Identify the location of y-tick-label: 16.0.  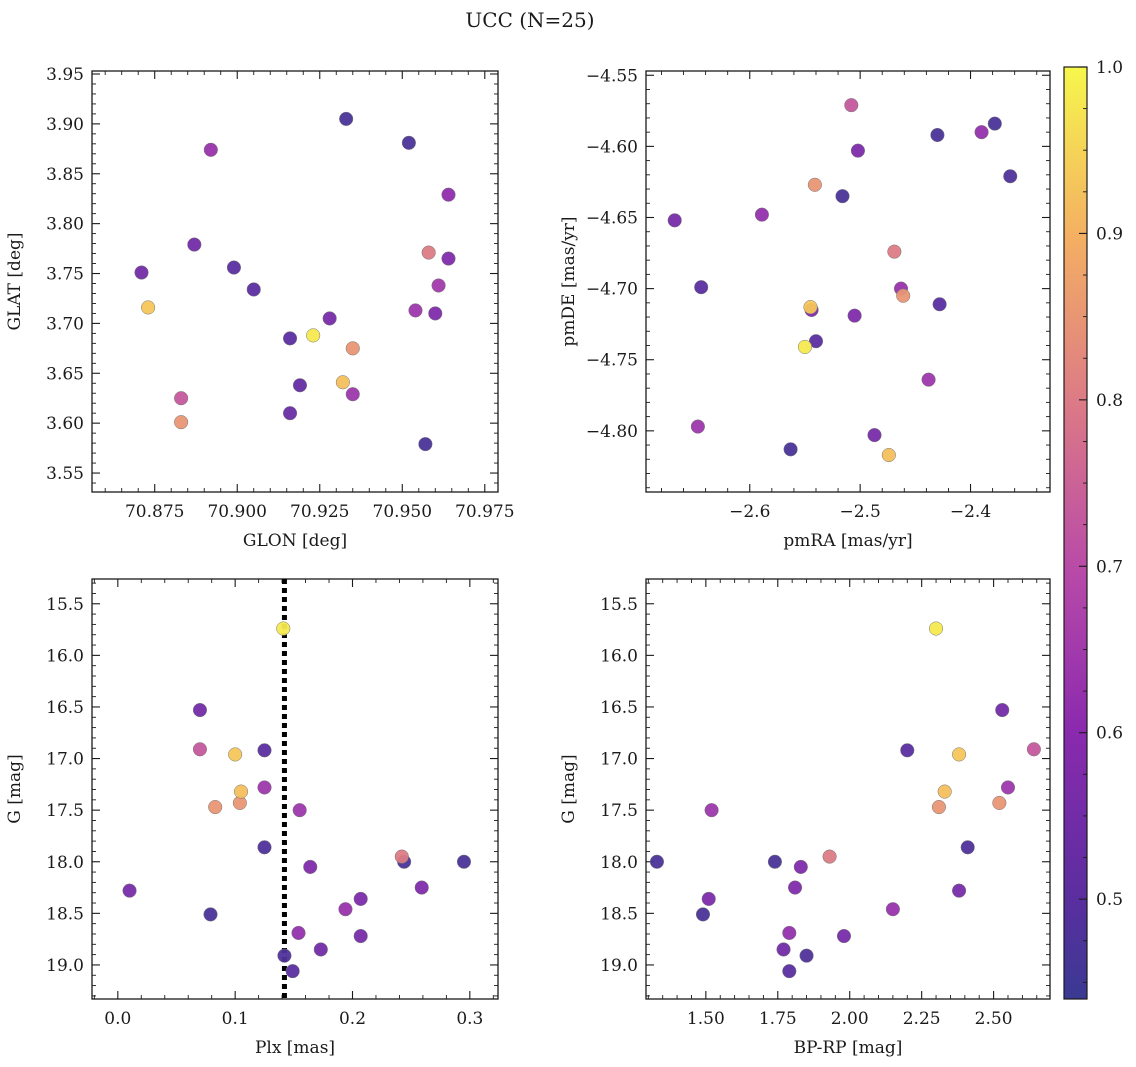
(619, 656).